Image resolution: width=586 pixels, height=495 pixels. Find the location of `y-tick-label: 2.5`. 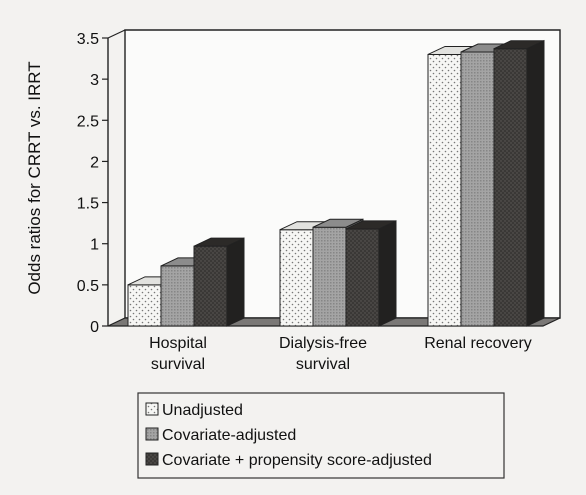

y-tick-label: 2.5 is located at coordinates (88, 121).